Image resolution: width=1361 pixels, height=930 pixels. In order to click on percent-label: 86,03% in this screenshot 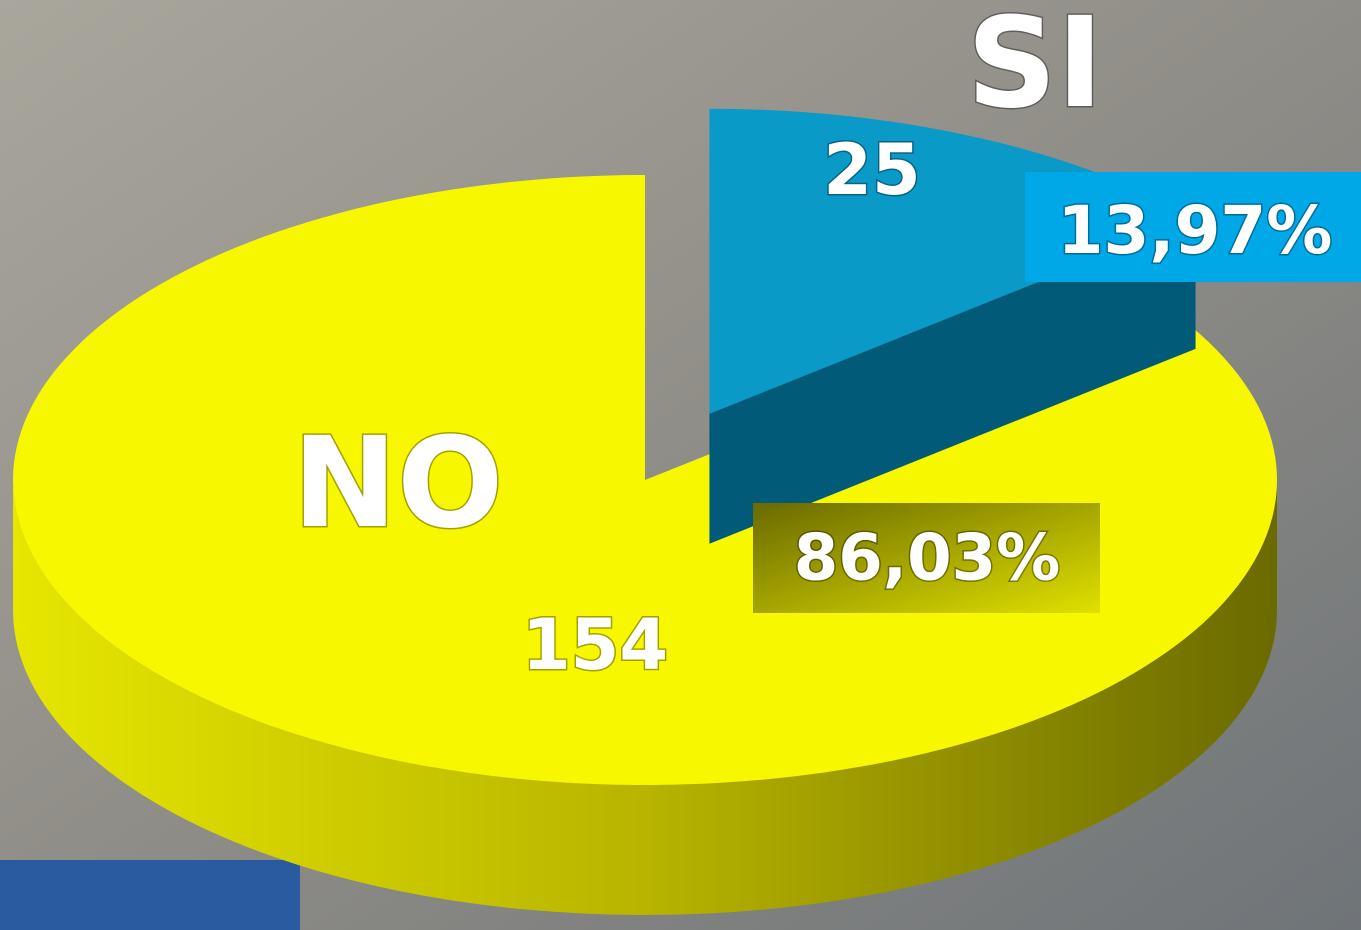, I will do `click(927, 559)`.